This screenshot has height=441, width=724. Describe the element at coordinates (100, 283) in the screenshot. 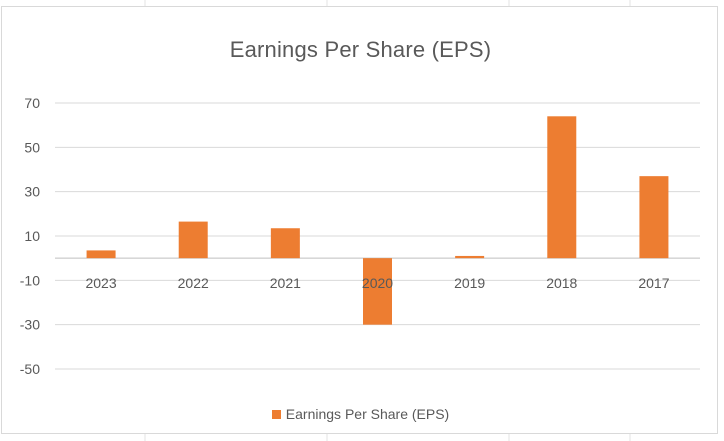

I see `x-tick-label: 2023` at that location.